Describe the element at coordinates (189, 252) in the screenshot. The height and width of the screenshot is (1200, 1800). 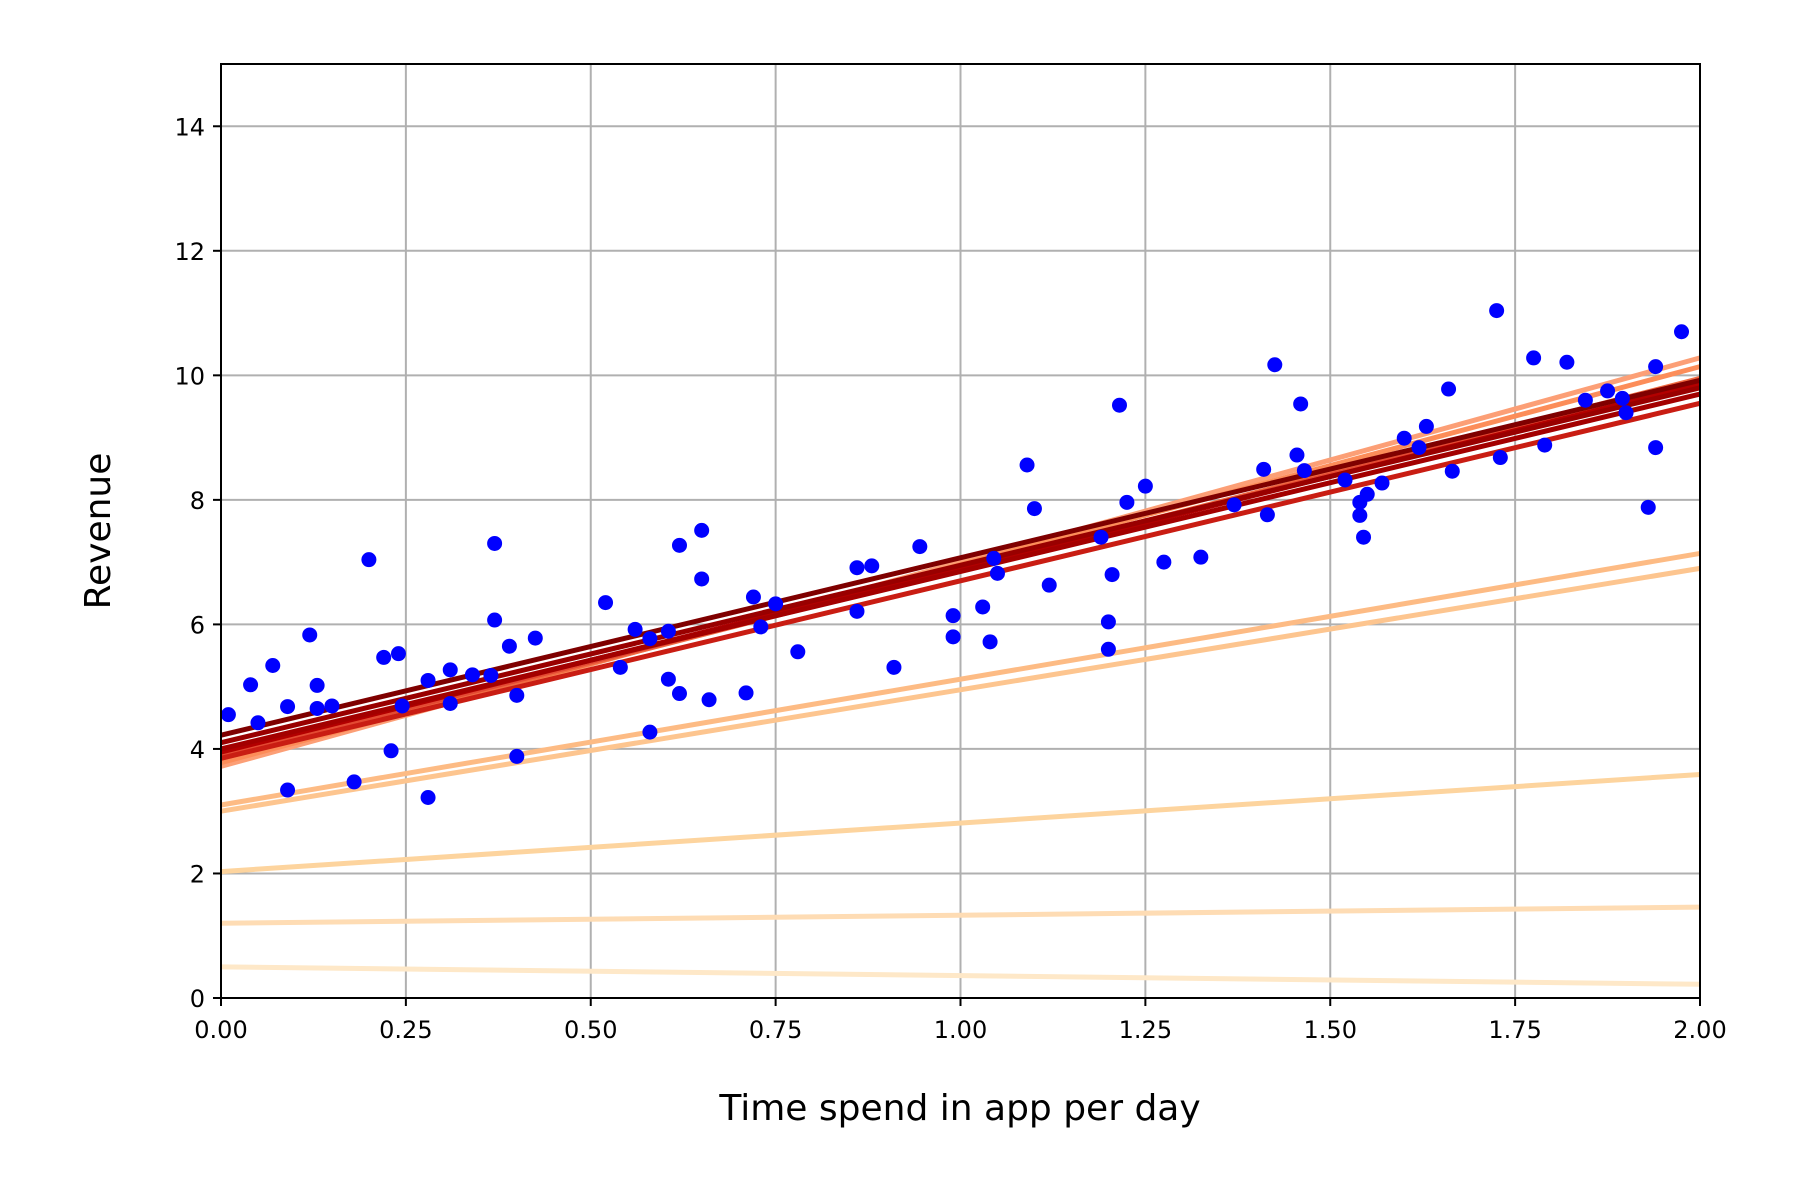
I see `y-tick-label: 12` at that location.